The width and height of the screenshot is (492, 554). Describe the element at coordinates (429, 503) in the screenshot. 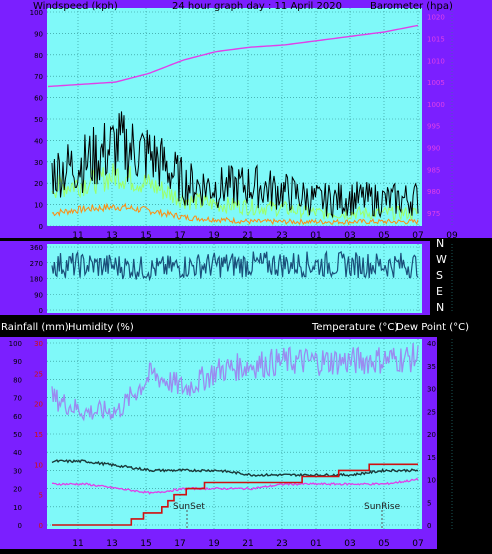

I see `temperature-tick-label: 5` at that location.